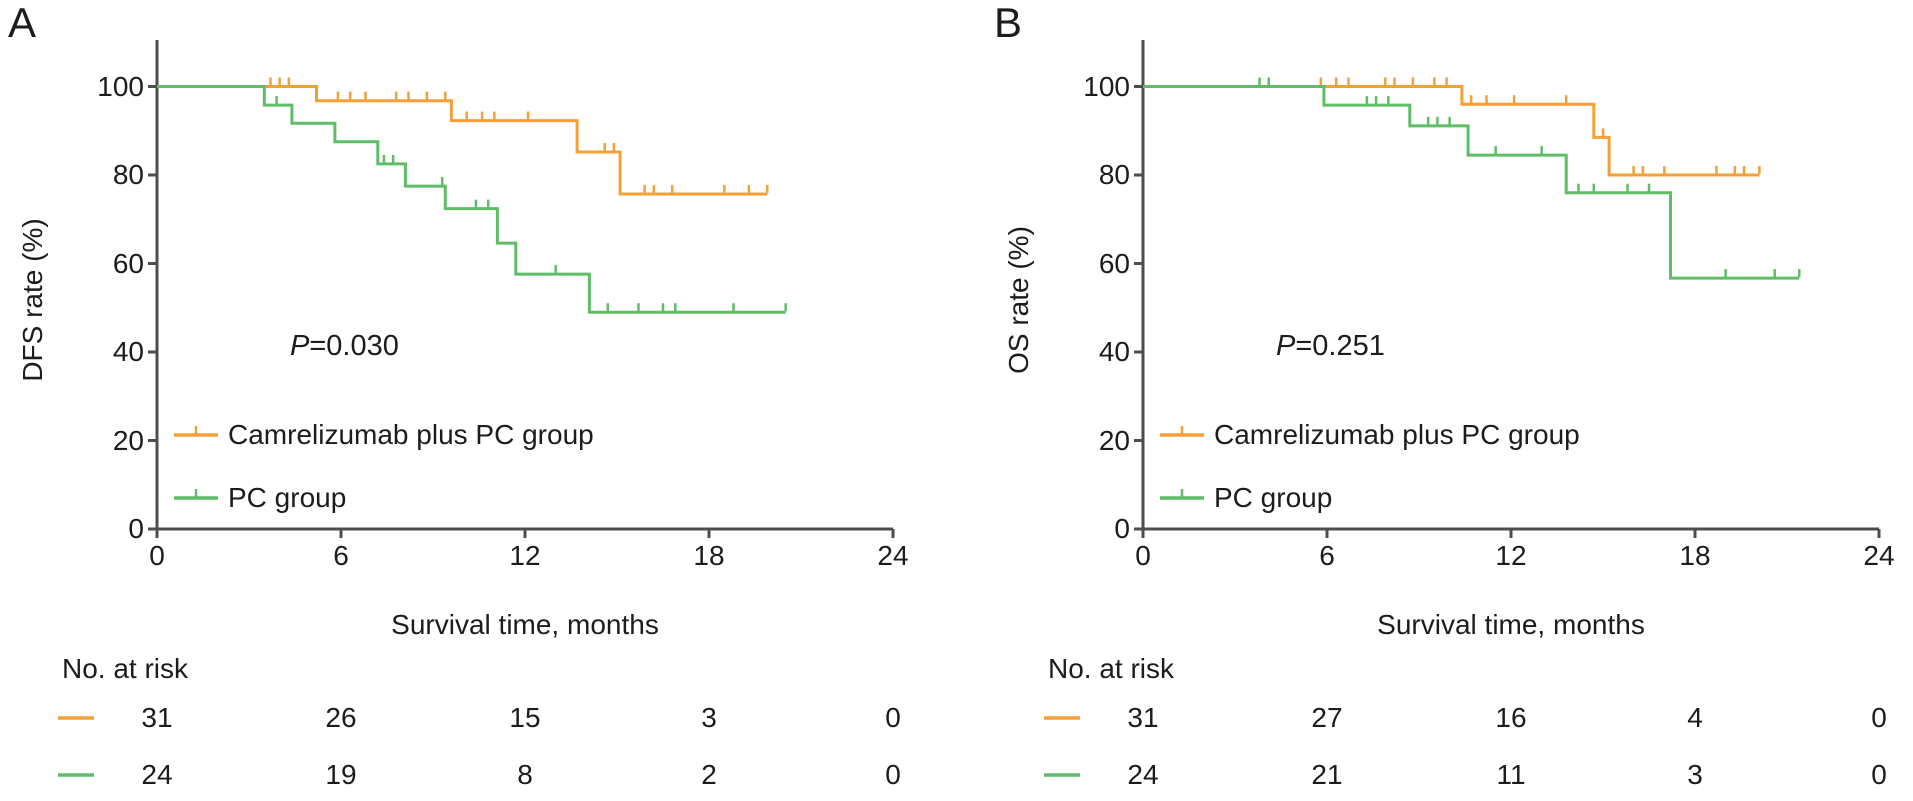 The width and height of the screenshot is (1913, 801). What do you see at coordinates (1327, 774) in the screenshot?
I see `risk-count: 21` at bounding box center [1327, 774].